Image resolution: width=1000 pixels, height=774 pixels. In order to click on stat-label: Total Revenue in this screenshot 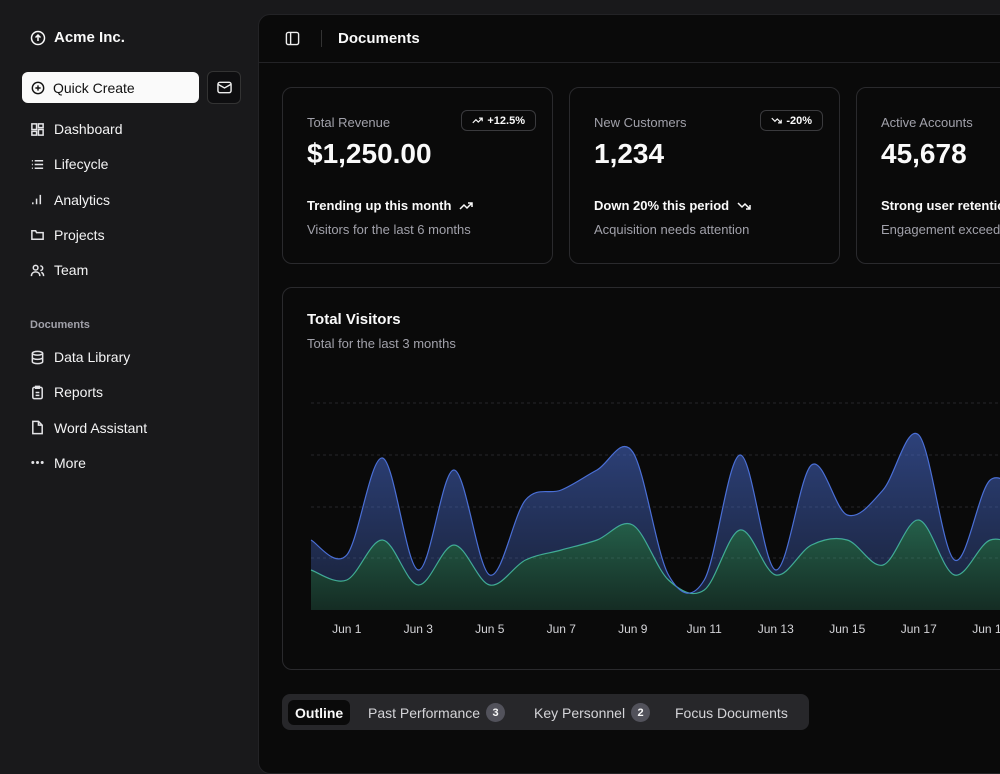, I will do `click(349, 122)`.